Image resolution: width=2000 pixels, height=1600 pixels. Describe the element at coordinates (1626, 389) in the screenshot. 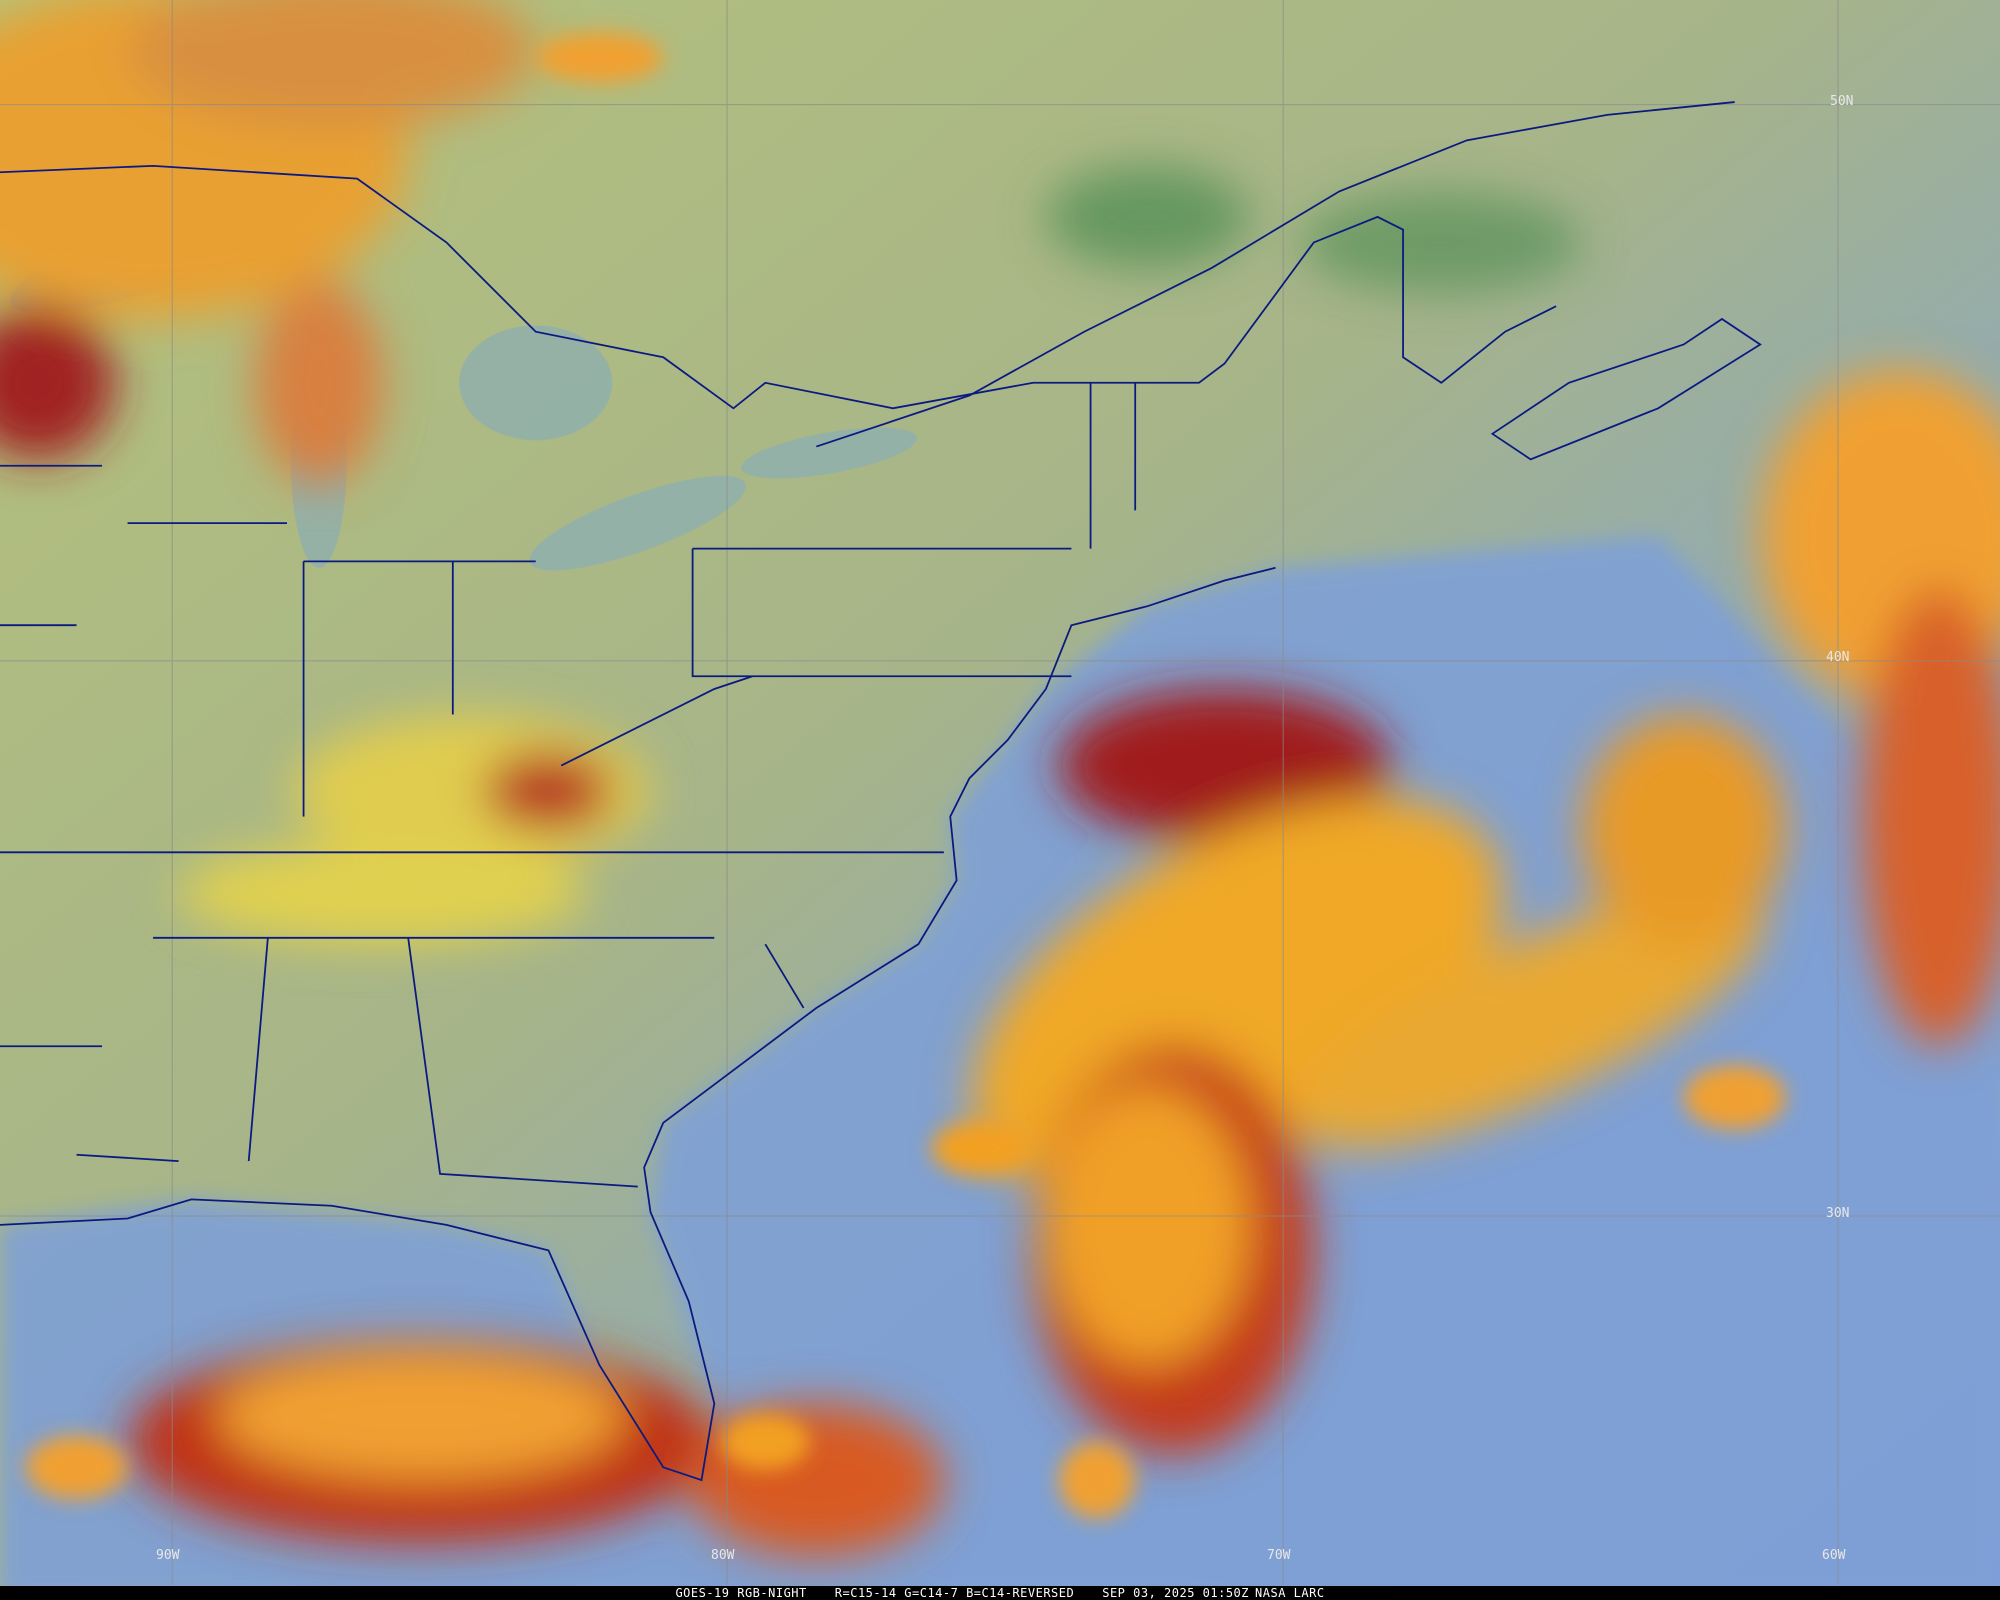

I see `nova-scotia` at that location.